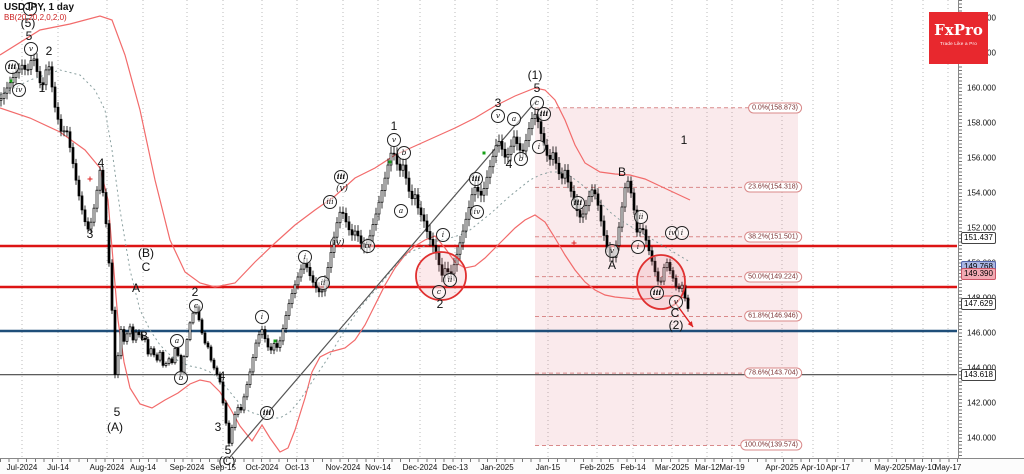 The width and height of the screenshot is (1024, 474). I want to click on price-axis-label: 154.000, so click(981, 193).